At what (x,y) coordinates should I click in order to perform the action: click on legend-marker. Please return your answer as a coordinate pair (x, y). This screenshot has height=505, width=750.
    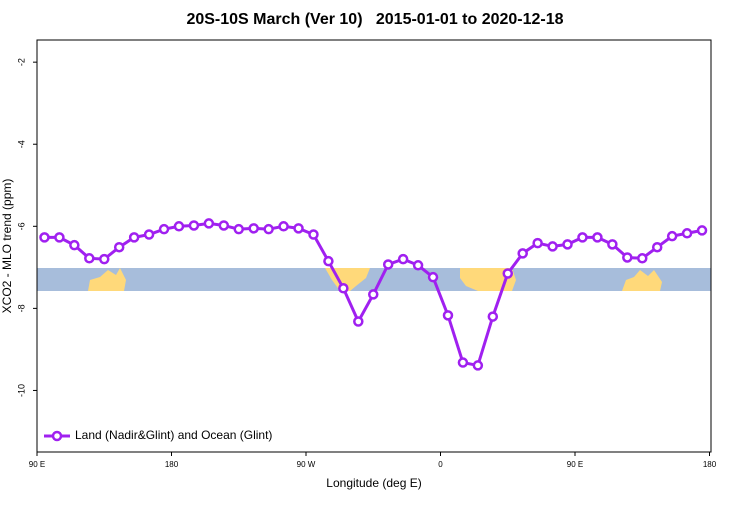
    Looking at the image, I should click on (57, 436).